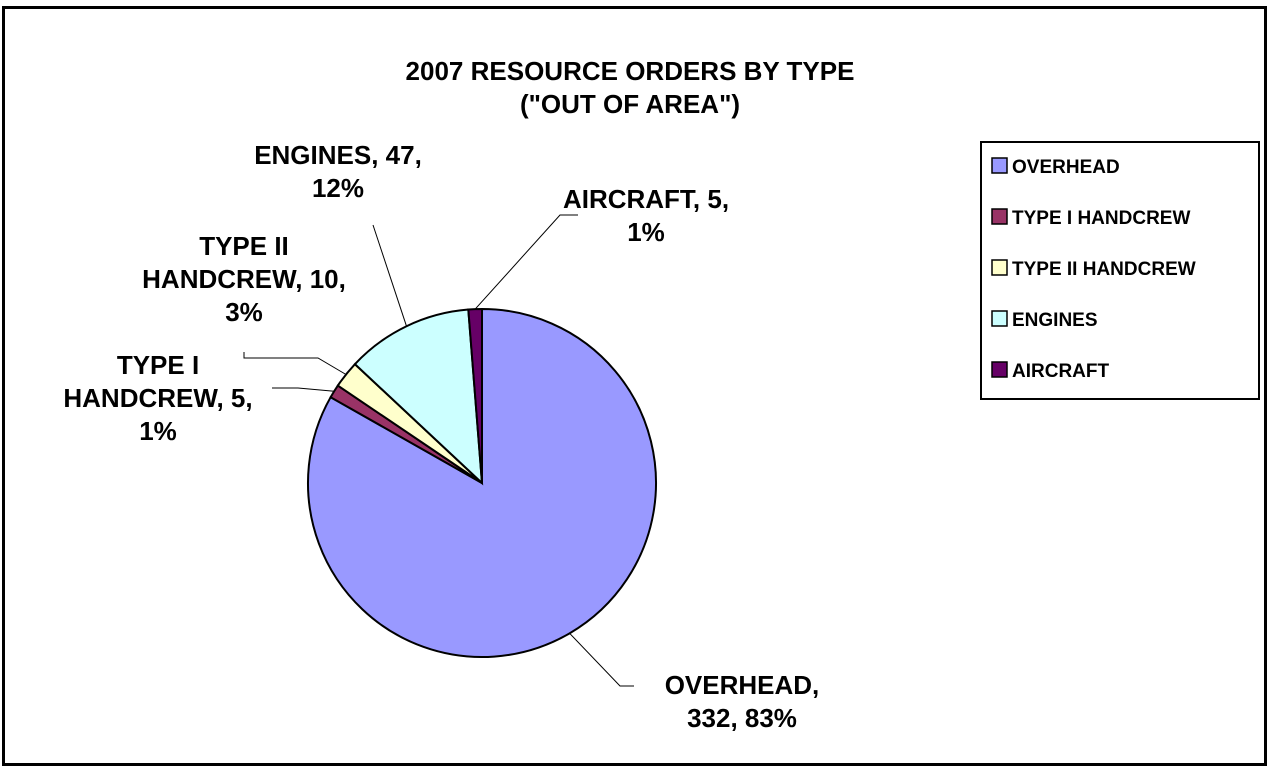  What do you see at coordinates (1055, 320) in the screenshot?
I see `legend-label-engines: ENGINES` at bounding box center [1055, 320].